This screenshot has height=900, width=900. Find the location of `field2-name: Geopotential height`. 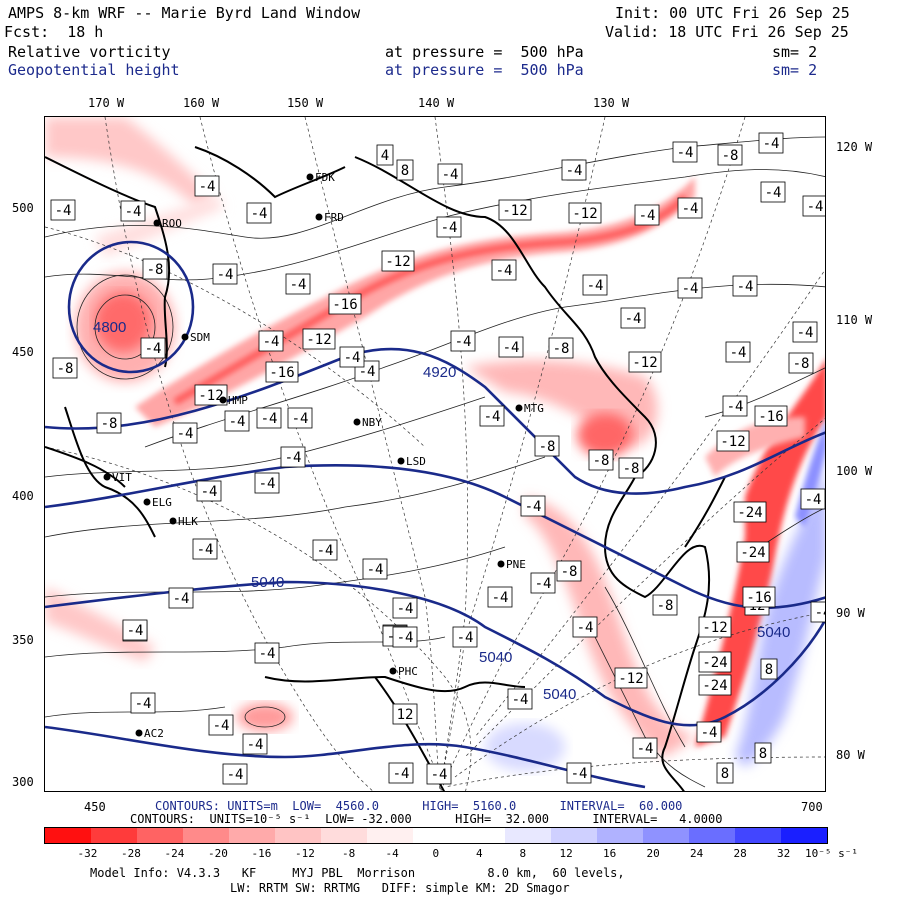

field2-name: Geopotential height is located at coordinates (94, 70).